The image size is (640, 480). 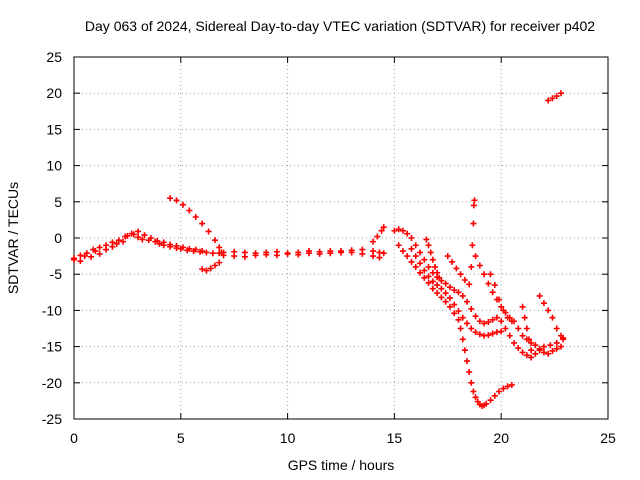 What do you see at coordinates (608, 438) in the screenshot?
I see `x-tick-label: 25` at bounding box center [608, 438].